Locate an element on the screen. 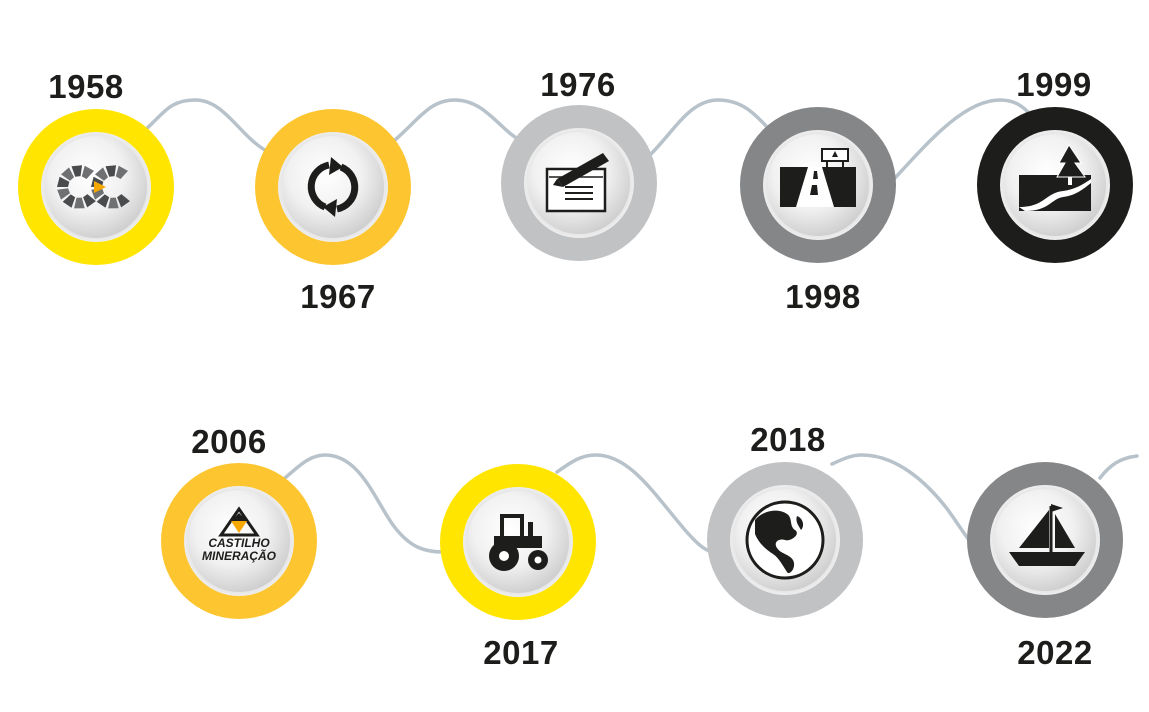  year-label-1967: 1967 is located at coordinates (338, 296).